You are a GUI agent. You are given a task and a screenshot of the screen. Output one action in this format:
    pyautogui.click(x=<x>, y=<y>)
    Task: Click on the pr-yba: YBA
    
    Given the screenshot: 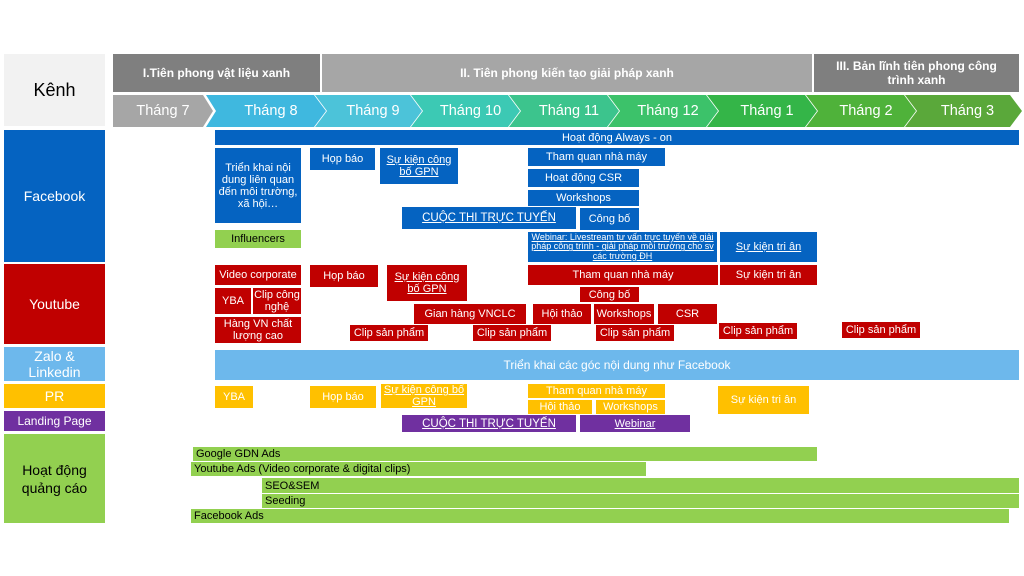 What is the action you would take?
    pyautogui.click(x=234, y=397)
    